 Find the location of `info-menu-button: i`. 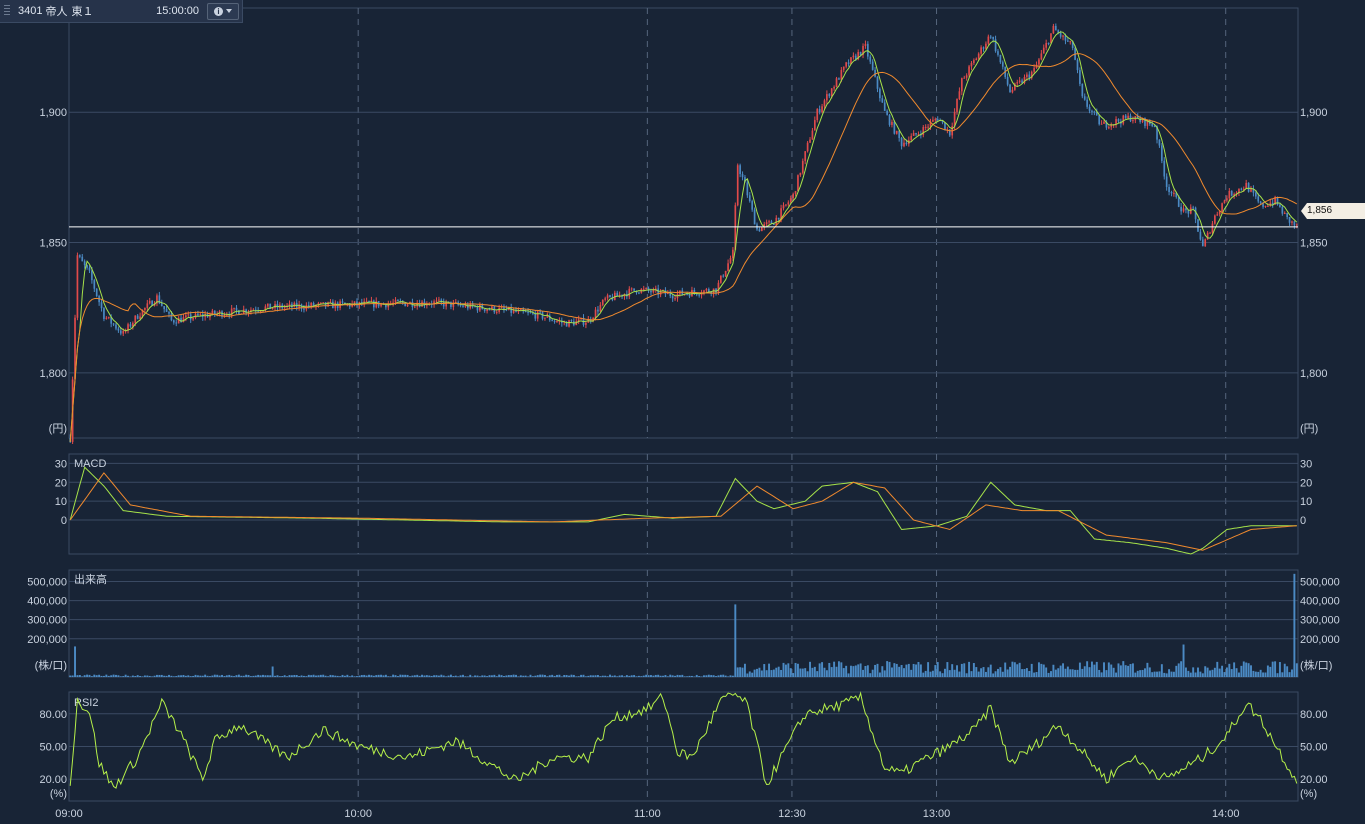

info-menu-button: i is located at coordinates (223, 11).